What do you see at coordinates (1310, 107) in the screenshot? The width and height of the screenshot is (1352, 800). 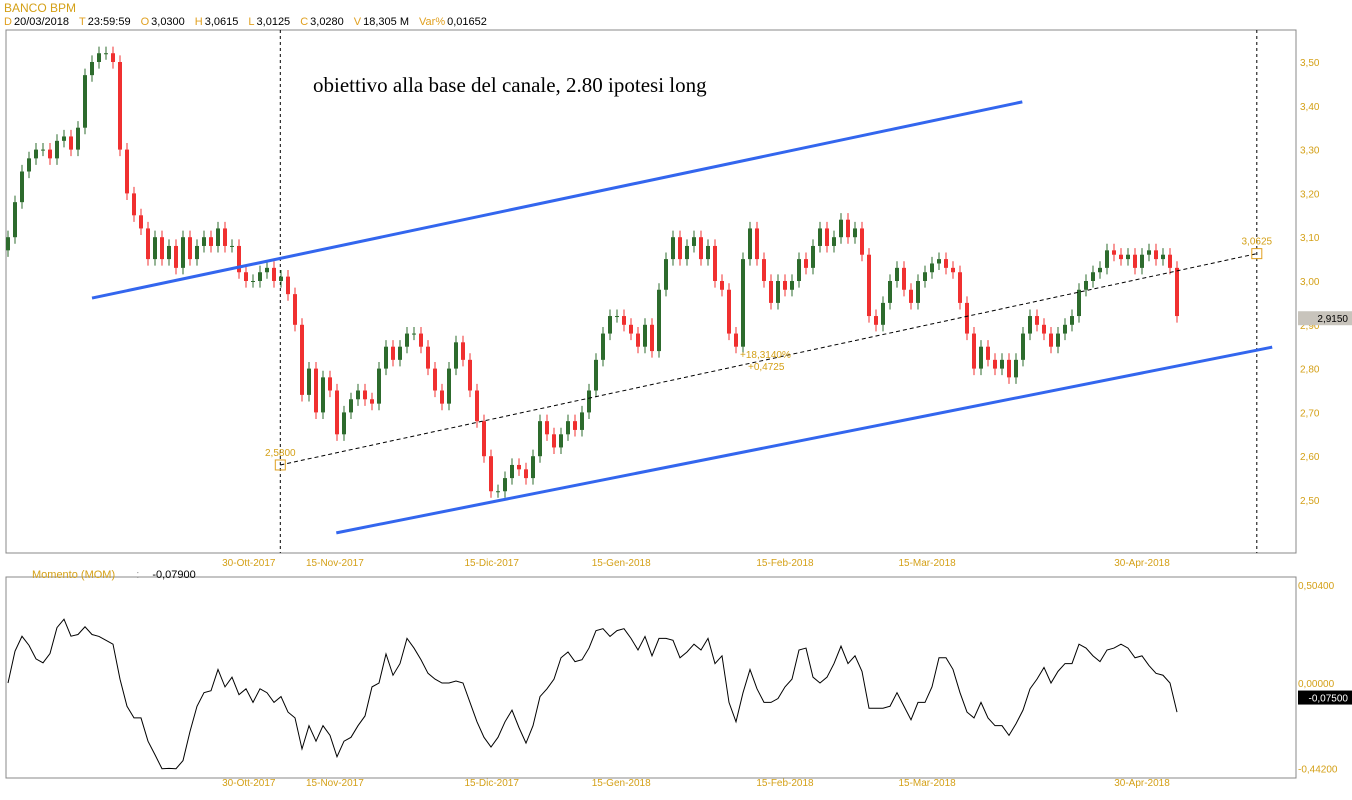 I see `price-tick-label: 3,40` at bounding box center [1310, 107].